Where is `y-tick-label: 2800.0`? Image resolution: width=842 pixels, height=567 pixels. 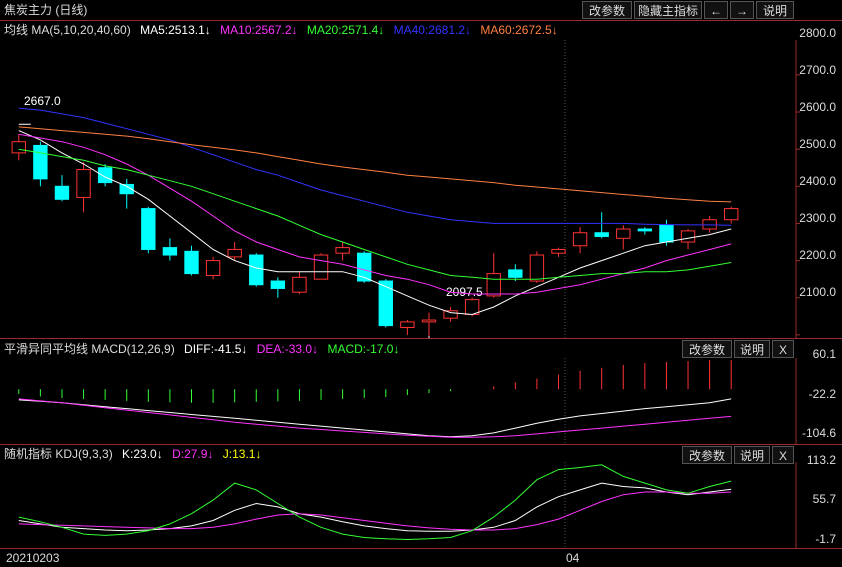 y-tick-label: 2800.0 is located at coordinates (817, 33).